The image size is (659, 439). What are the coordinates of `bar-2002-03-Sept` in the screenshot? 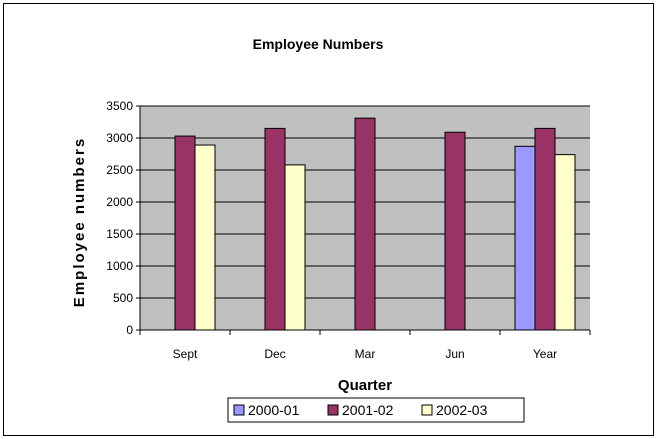 It's located at (205, 237).